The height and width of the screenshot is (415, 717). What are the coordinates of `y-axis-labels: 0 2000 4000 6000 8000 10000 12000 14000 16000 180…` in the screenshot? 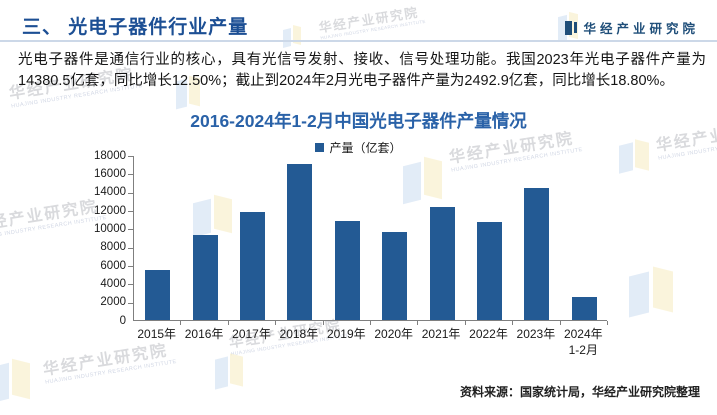 It's located at (94, 238).